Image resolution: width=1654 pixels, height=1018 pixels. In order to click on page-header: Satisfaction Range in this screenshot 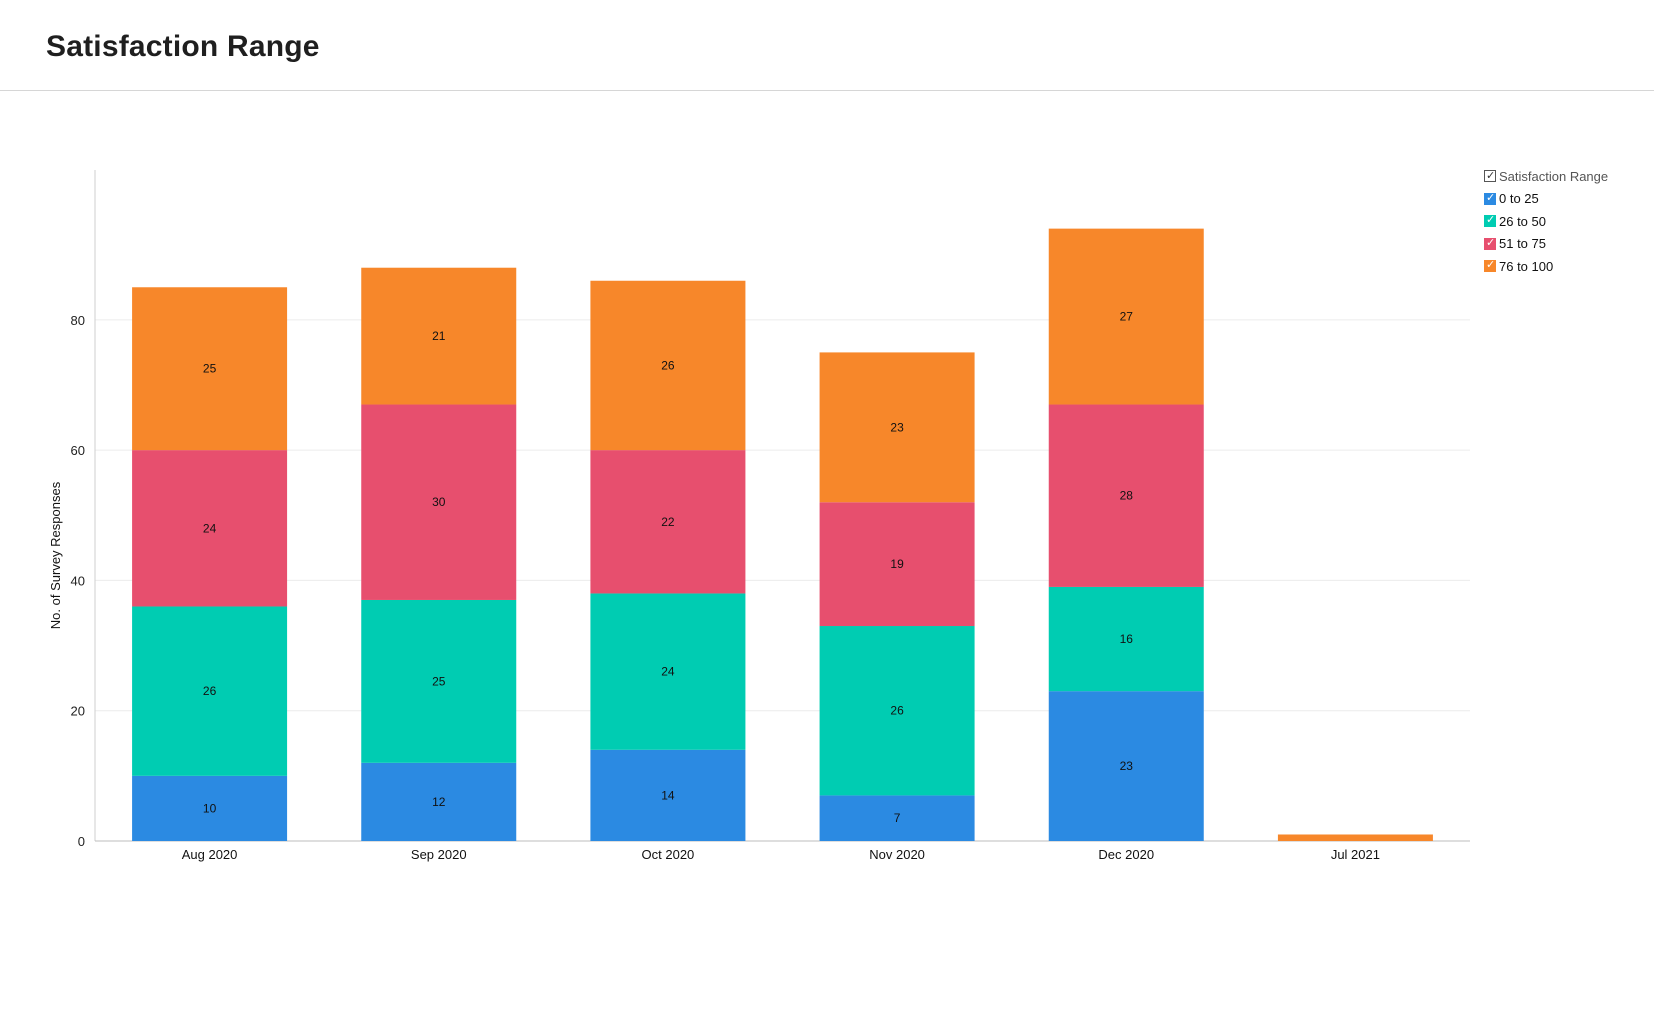, I will do `click(827, 45)`.